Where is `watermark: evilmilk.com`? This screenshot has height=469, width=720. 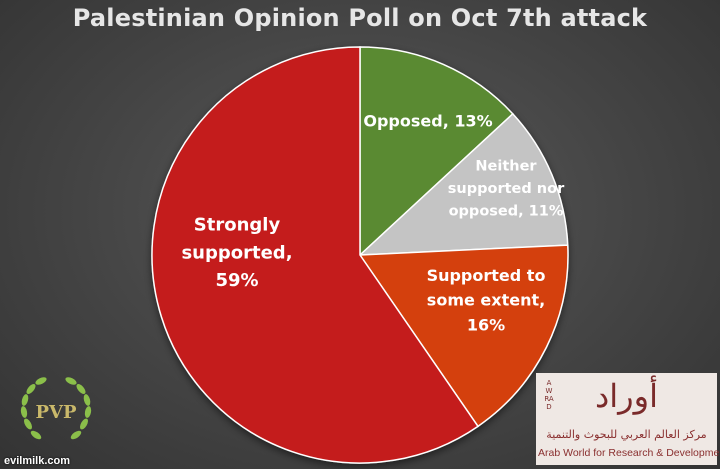
watermark: evilmilk.com is located at coordinates (37, 461).